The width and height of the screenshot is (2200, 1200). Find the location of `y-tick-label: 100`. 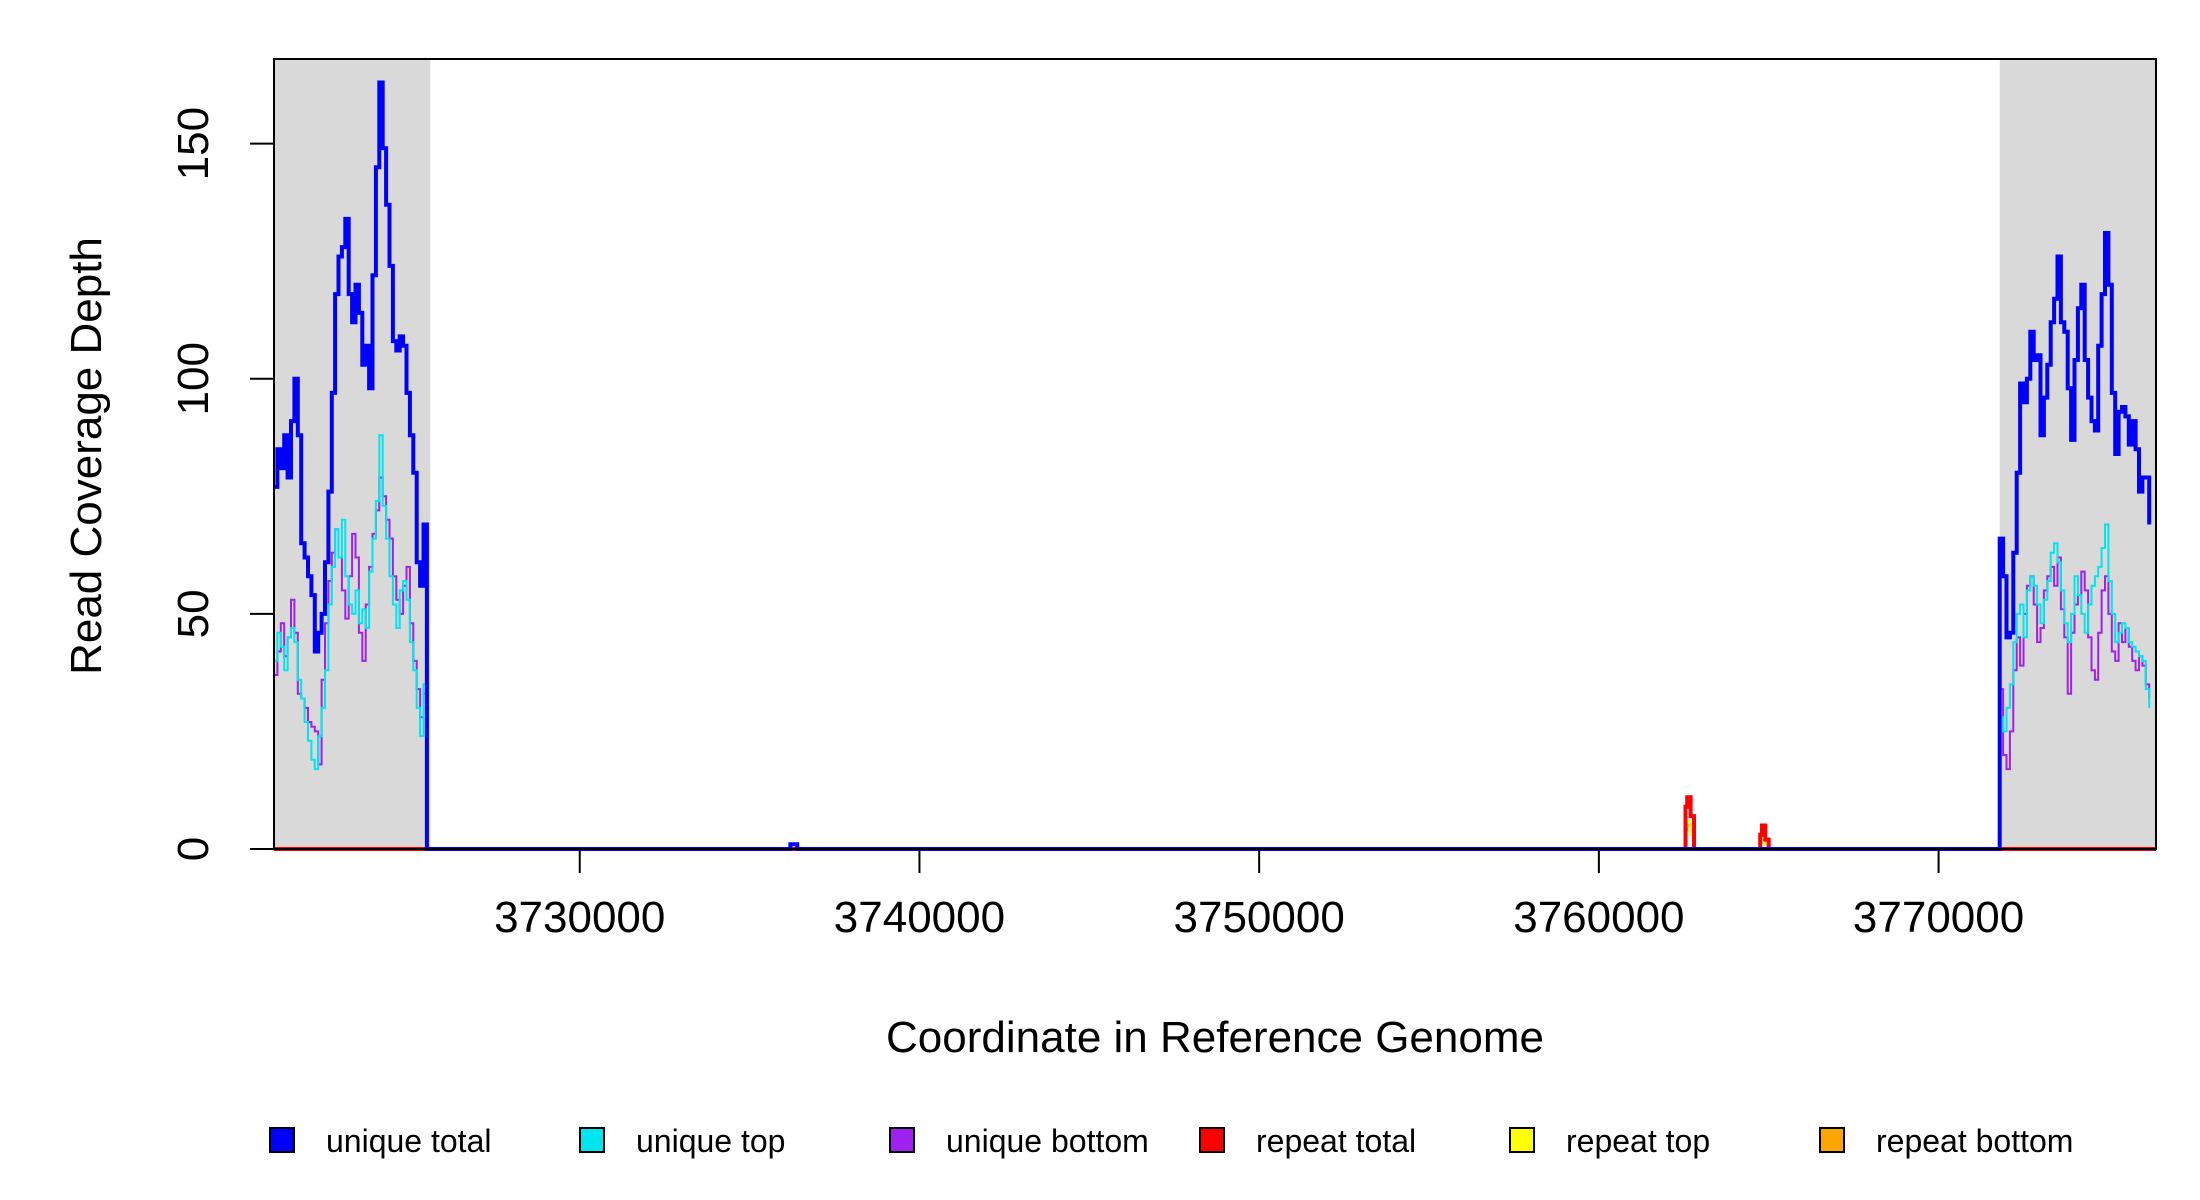

y-tick-label: 100 is located at coordinates (193, 378).